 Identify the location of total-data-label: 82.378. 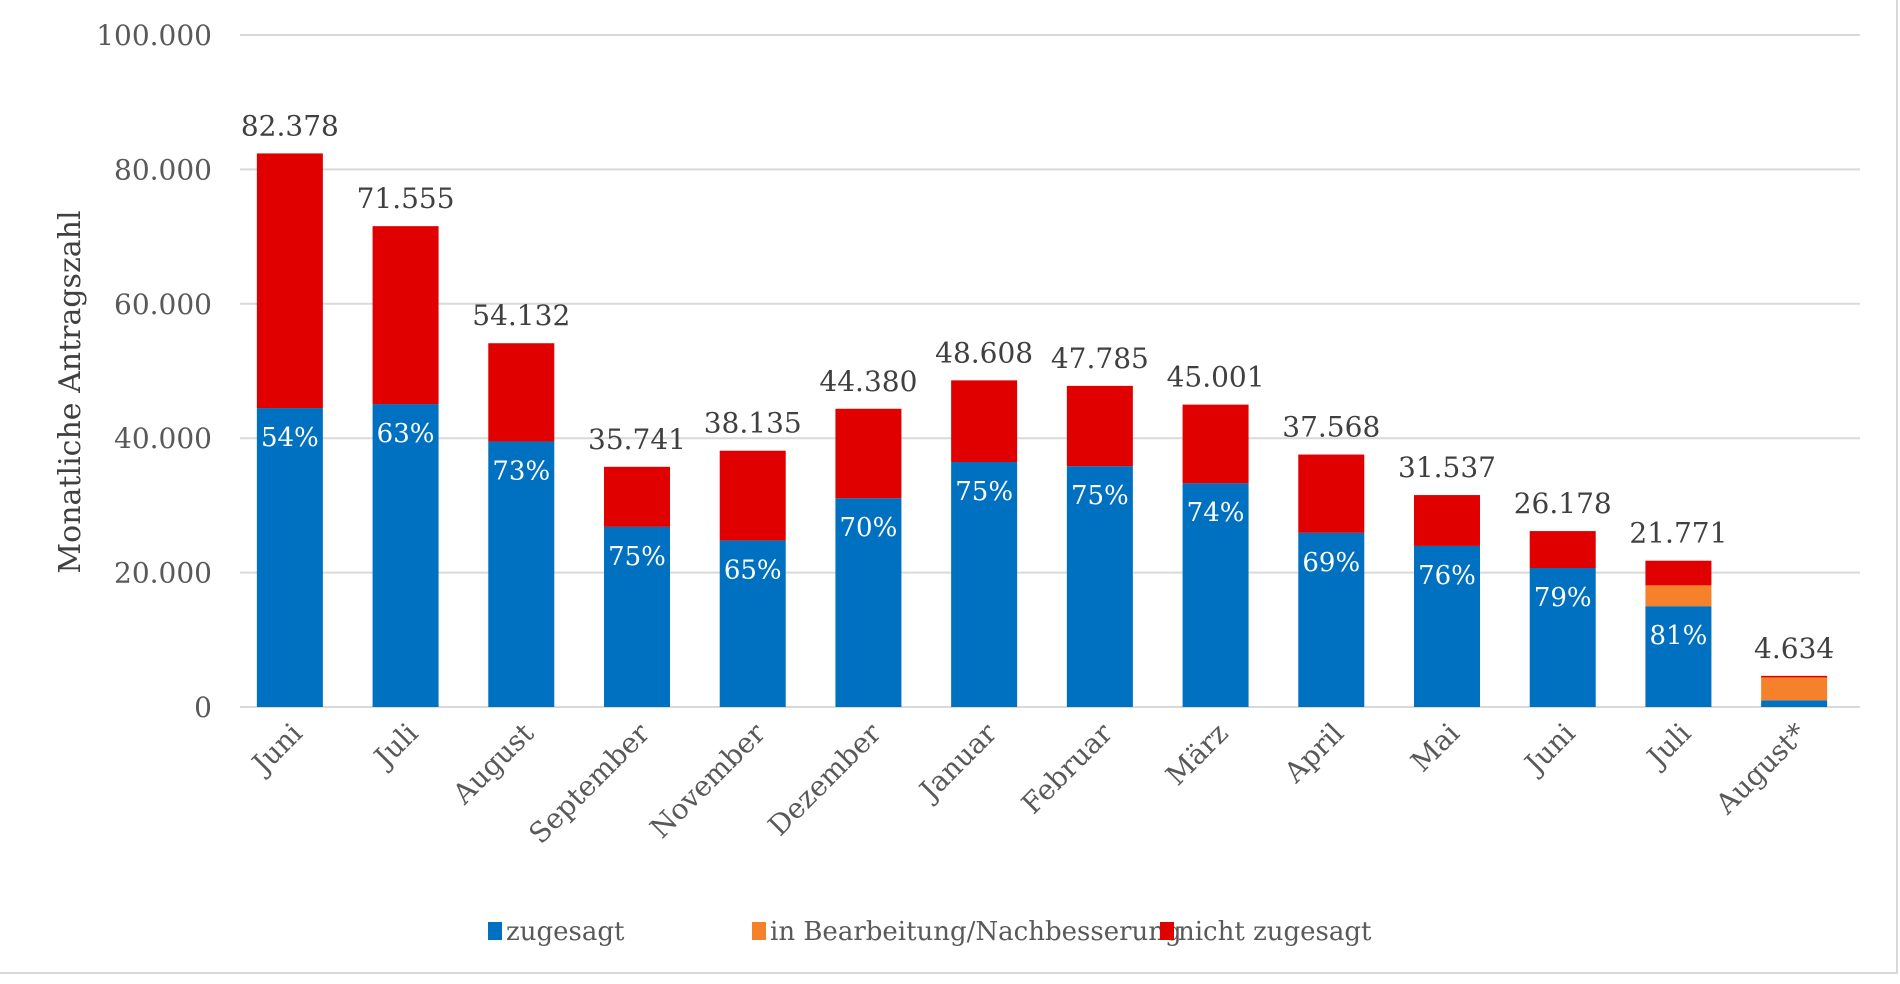
(290, 125).